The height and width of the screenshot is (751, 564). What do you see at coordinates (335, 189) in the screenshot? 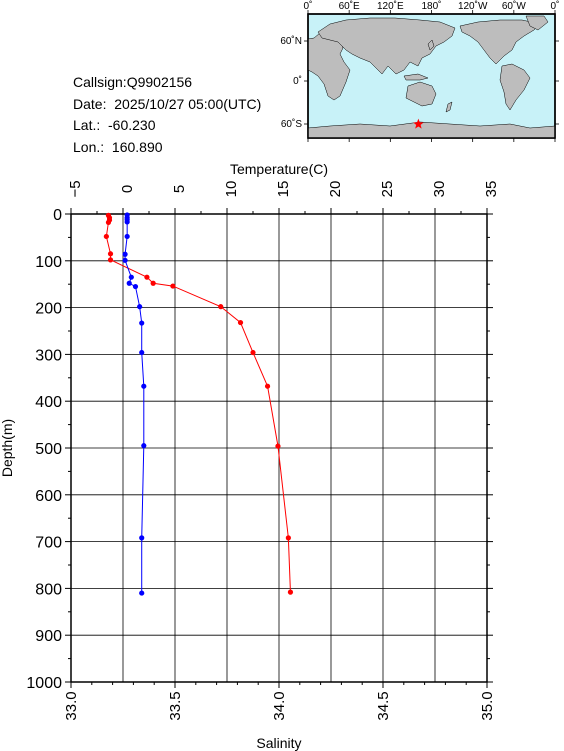
I see `temperature-tick-label: 20` at bounding box center [335, 189].